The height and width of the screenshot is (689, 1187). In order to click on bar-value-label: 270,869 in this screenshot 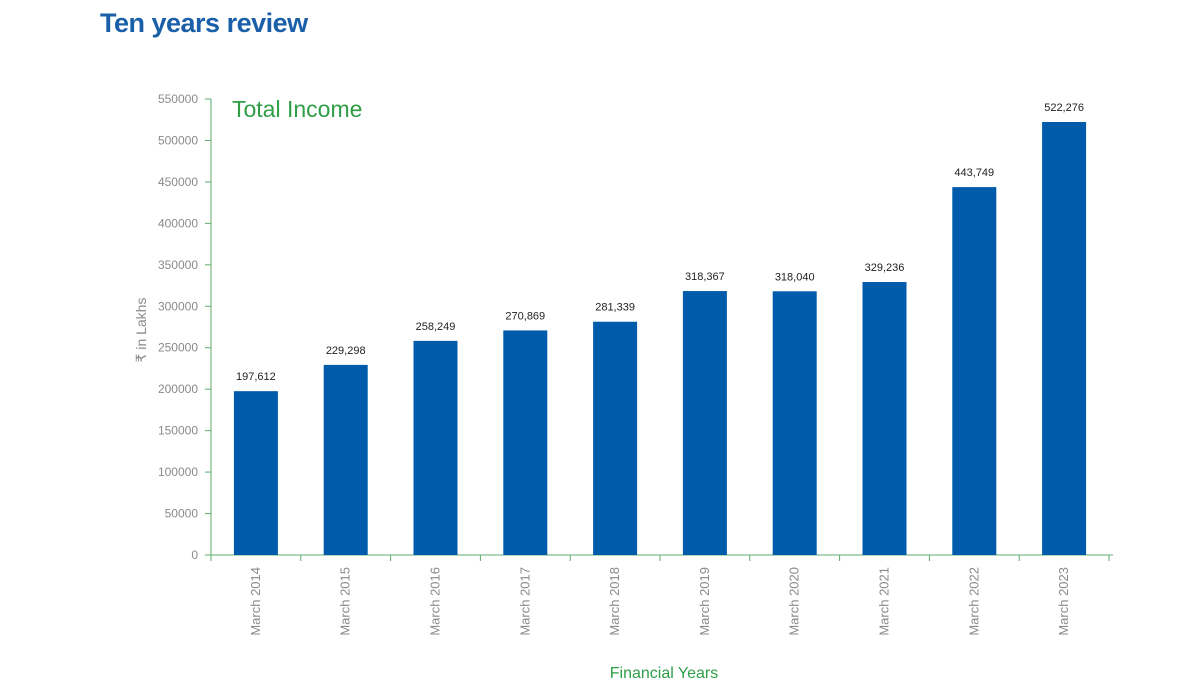, I will do `click(525, 316)`.